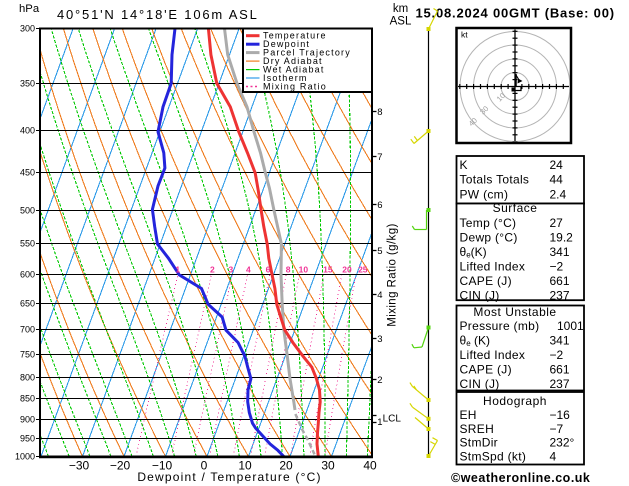  I want to click on svg-text: StmSpd (kt), so click(493, 457).